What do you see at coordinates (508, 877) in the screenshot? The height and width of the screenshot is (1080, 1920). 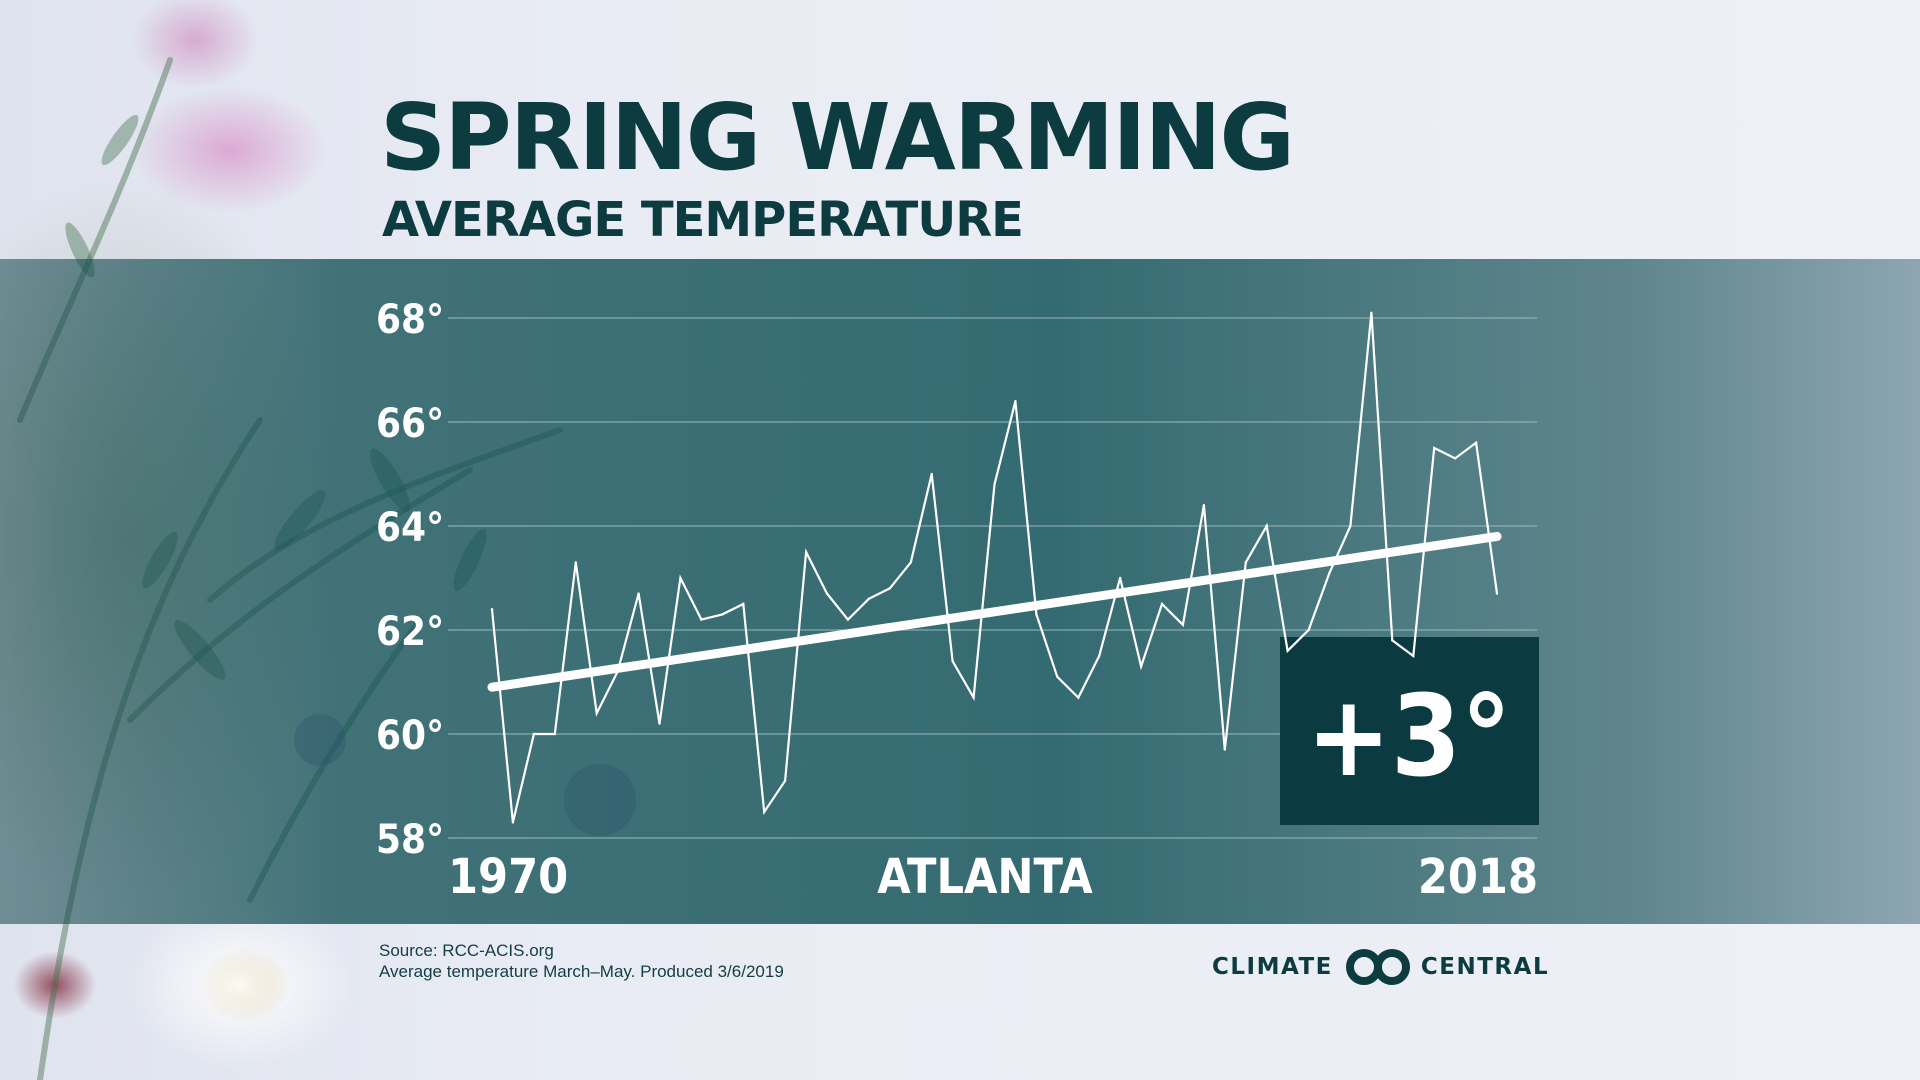 I see `x-start-label: 1970` at bounding box center [508, 877].